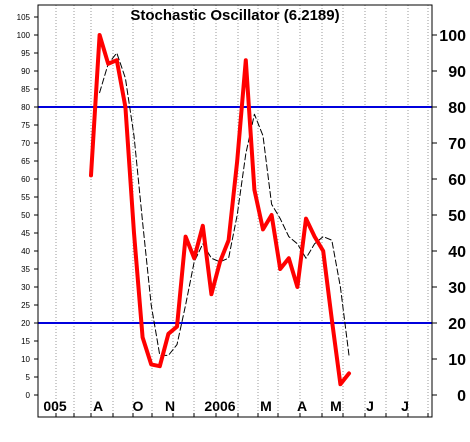  I want to click on left-tick-label: 40, so click(25, 251).